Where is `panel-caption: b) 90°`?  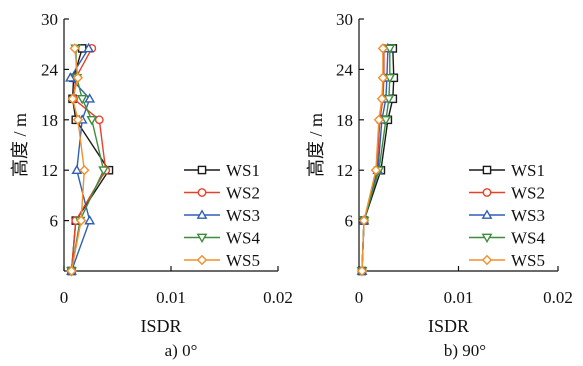 panel-caption: b) 90° is located at coordinates (465, 350).